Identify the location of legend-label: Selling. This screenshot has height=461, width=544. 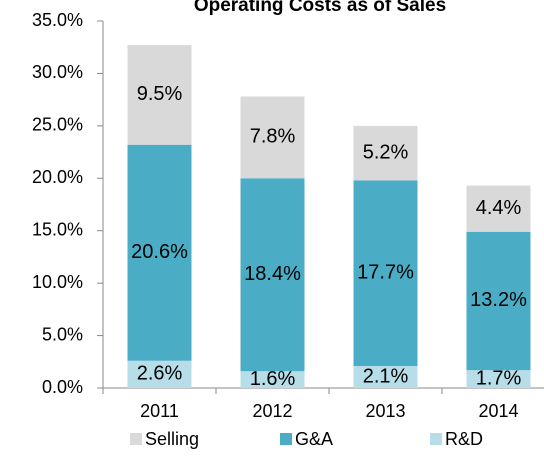
(172, 439).